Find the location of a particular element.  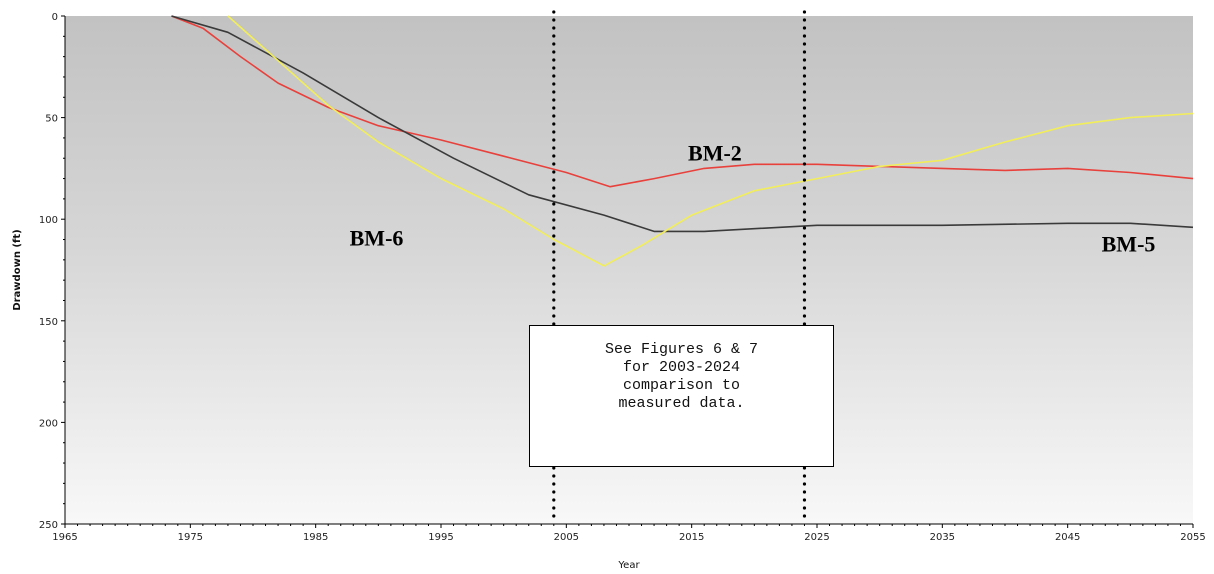

y-tick-label: 100 is located at coordinates (48, 220).